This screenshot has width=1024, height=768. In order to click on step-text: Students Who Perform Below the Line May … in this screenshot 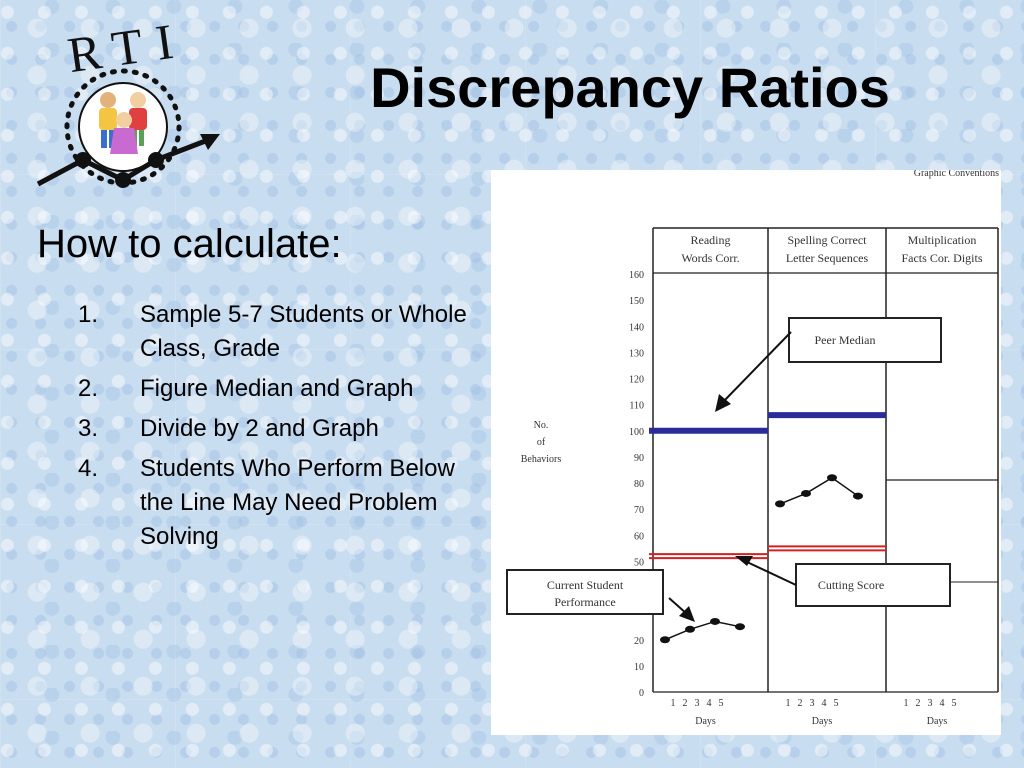, I will do `click(297, 502)`.